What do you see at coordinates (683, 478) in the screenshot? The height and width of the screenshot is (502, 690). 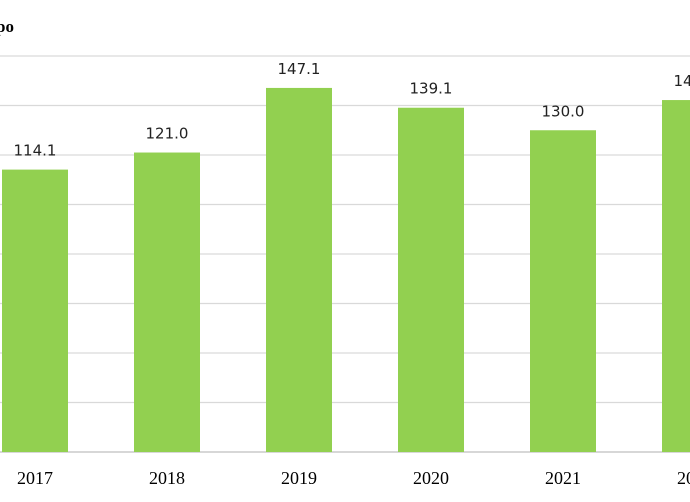 I see `x-tick-label: 2022` at bounding box center [683, 478].